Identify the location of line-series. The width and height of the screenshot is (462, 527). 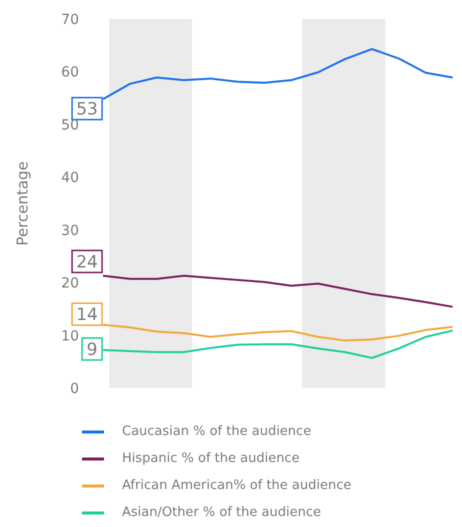
(278, 291).